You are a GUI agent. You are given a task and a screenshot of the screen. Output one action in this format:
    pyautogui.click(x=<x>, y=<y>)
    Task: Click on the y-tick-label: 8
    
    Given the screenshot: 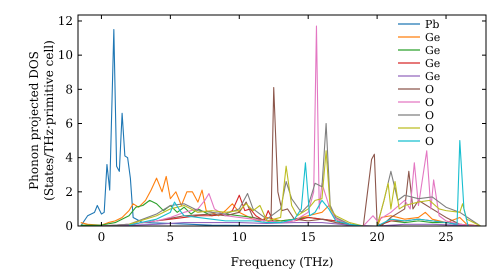 What is the action you would take?
    pyautogui.click(x=69, y=89)
    